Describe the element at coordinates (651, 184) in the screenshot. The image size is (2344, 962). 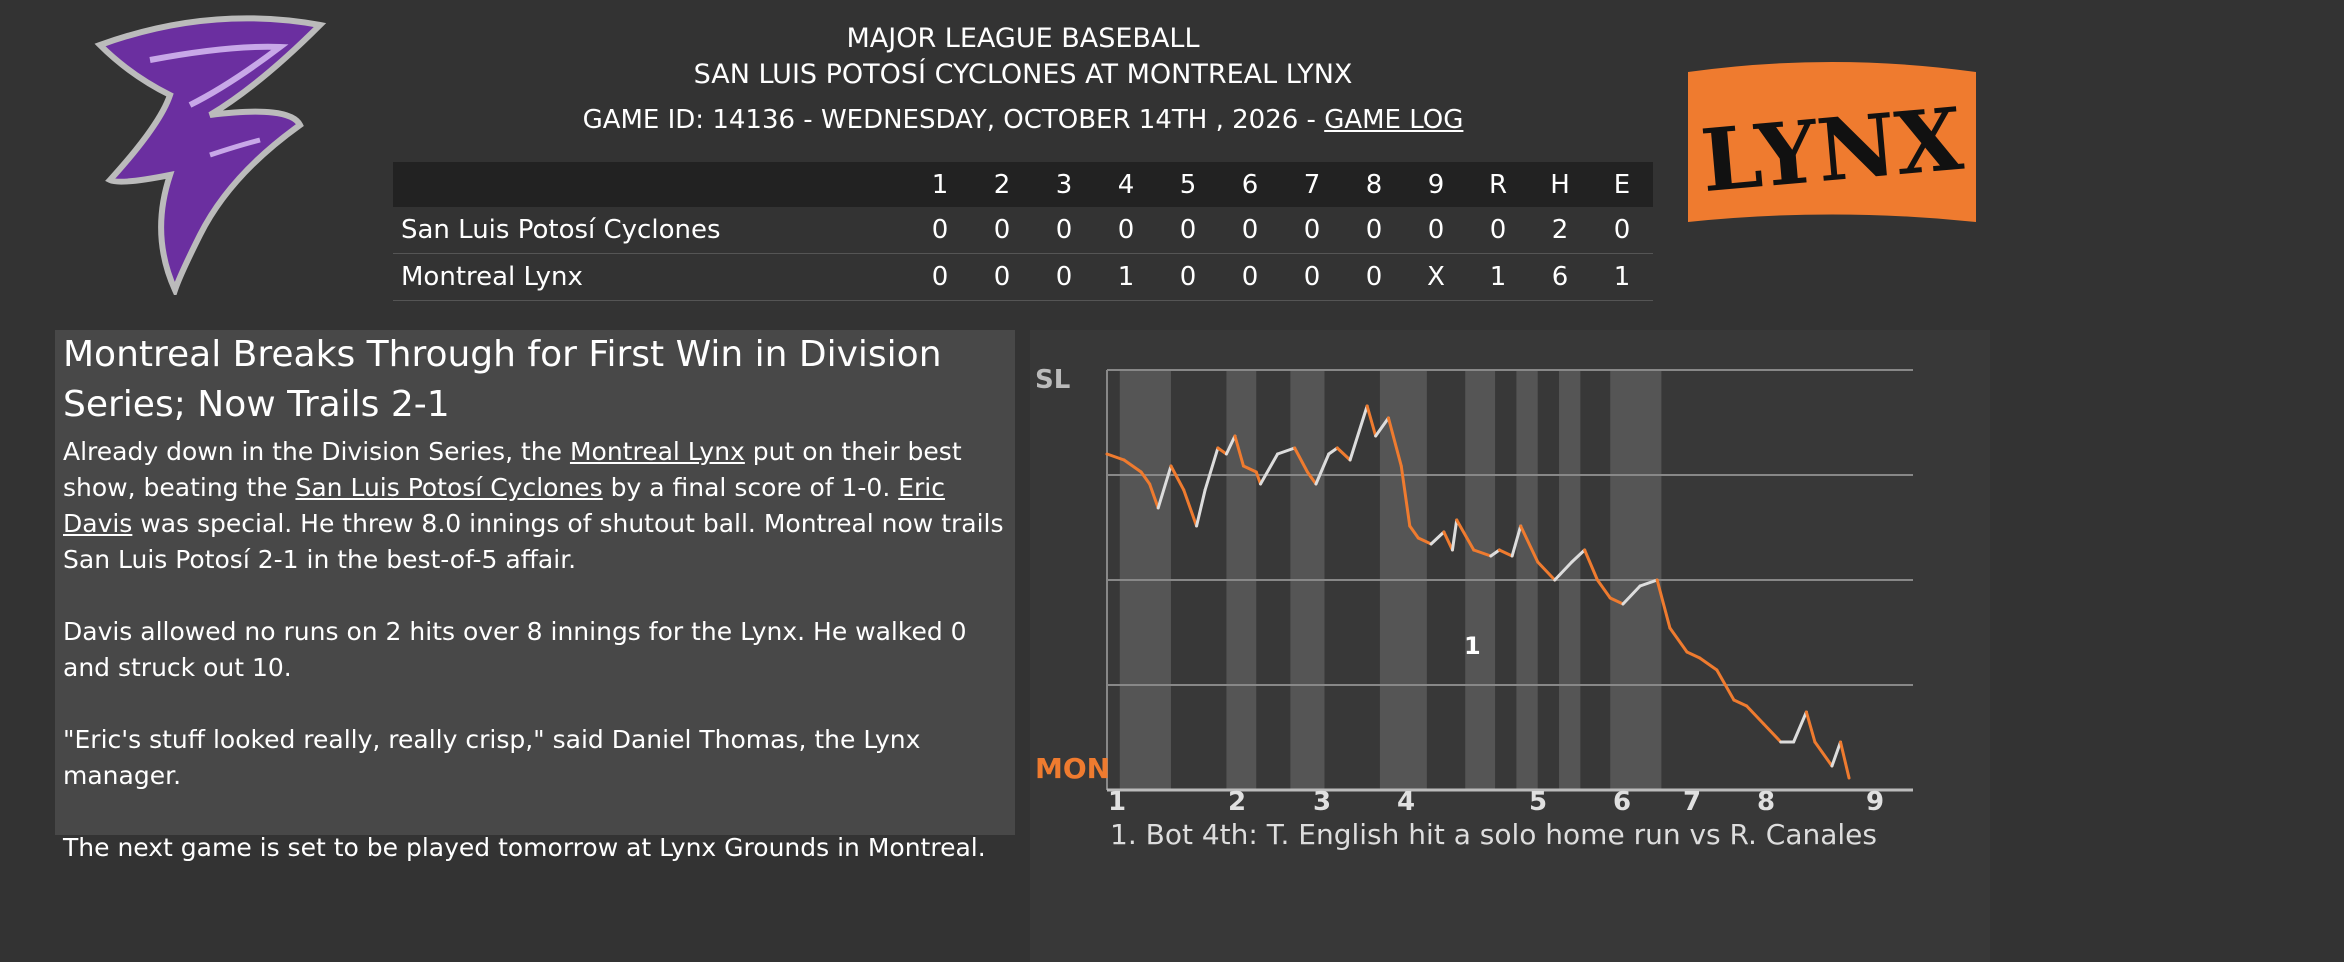
I see `team-column-header` at that location.